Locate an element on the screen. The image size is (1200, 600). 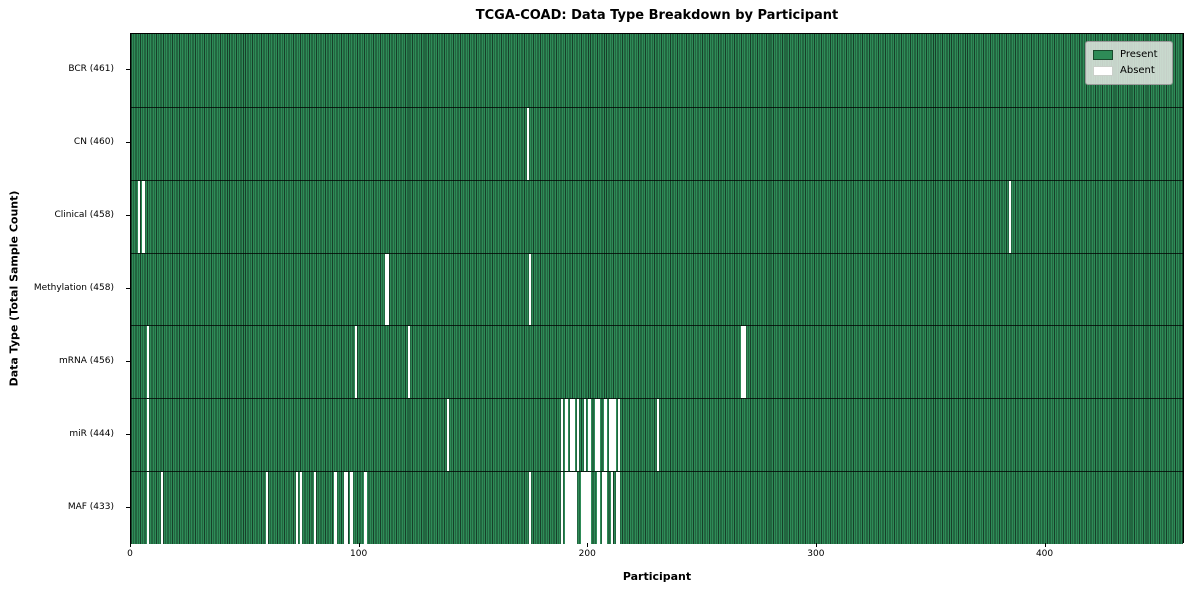
x-tick-label: 0 is located at coordinates (130, 554).